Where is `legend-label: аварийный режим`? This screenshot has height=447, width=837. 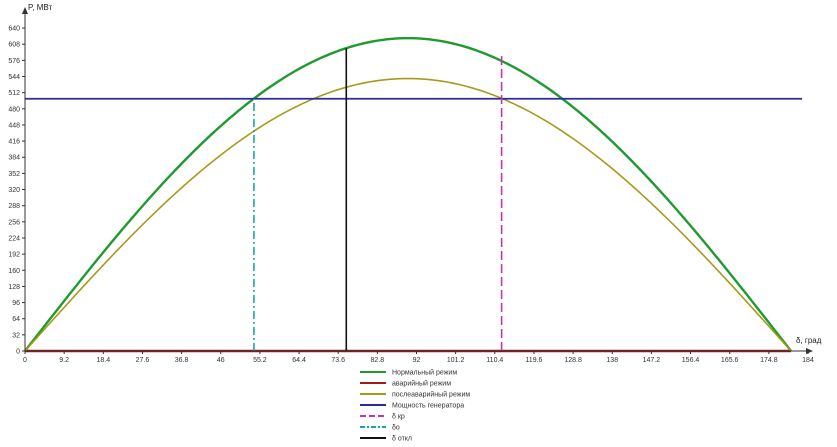
legend-label: аварийный режим is located at coordinates (421, 384).